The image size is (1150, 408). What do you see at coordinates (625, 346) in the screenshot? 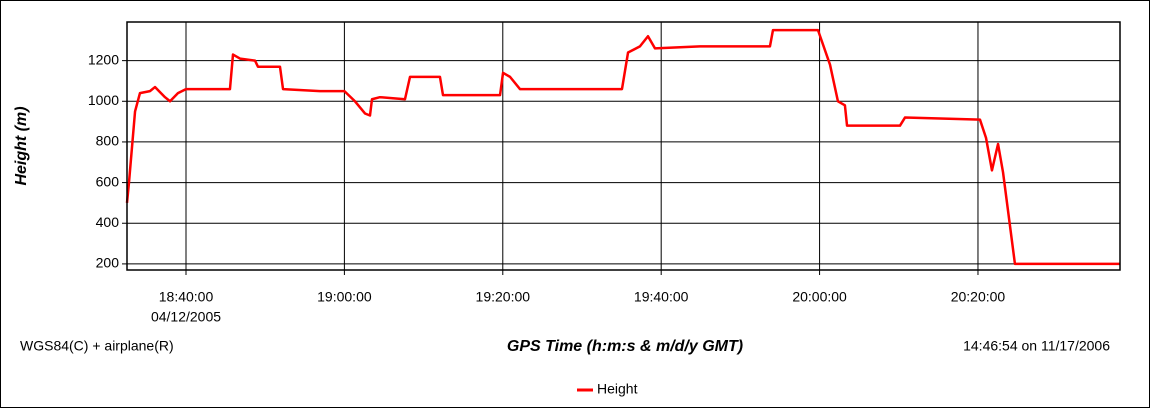
I see `x-axis-title: GPS Time (h:m:s & m/d/y GMT)` at bounding box center [625, 346].